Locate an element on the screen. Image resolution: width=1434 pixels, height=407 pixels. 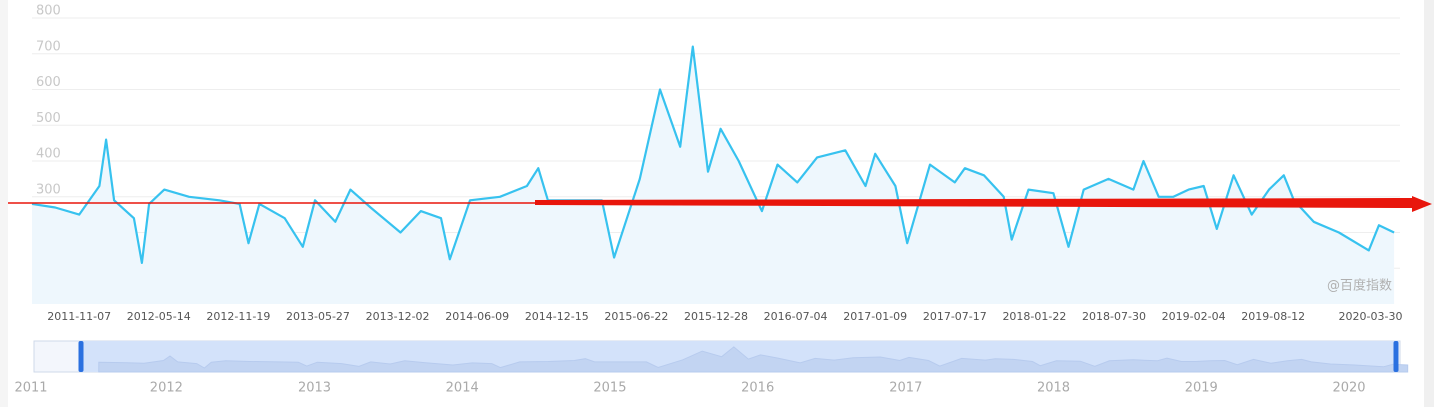
slider-tick-label: 2012 is located at coordinates (166, 388).